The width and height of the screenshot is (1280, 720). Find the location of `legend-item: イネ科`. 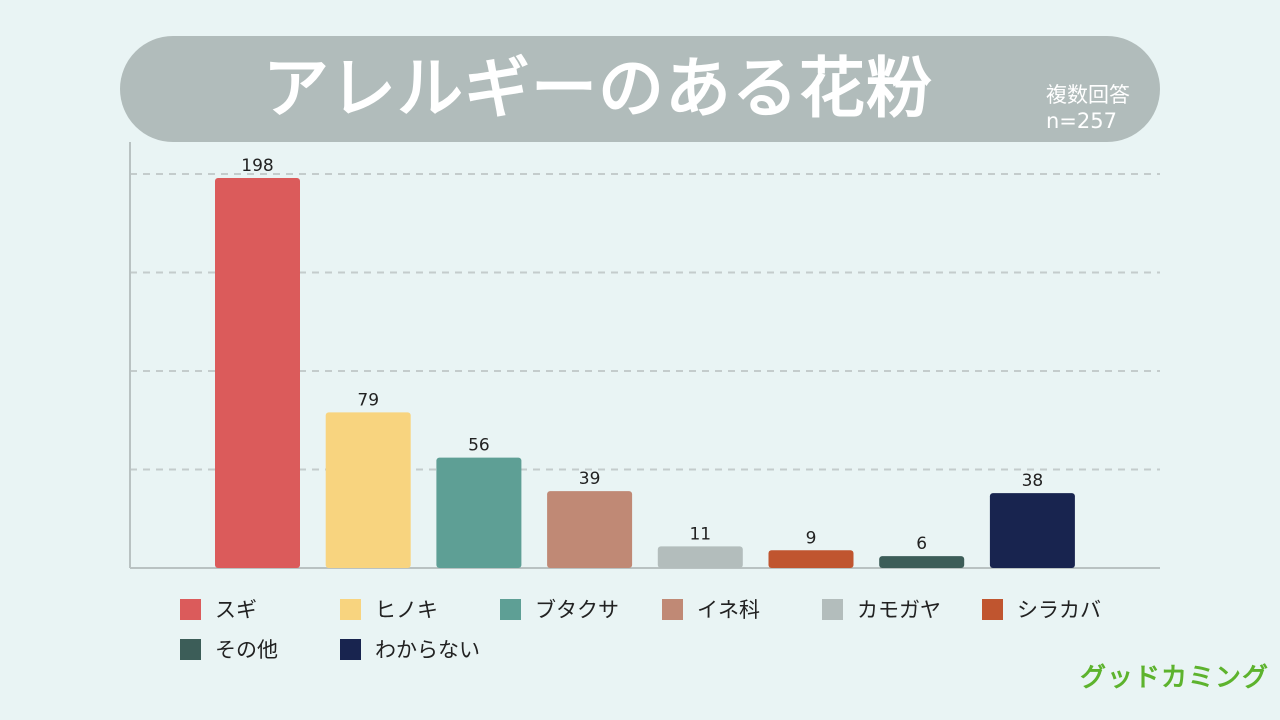

legend-item: イネ科 is located at coordinates (711, 609).